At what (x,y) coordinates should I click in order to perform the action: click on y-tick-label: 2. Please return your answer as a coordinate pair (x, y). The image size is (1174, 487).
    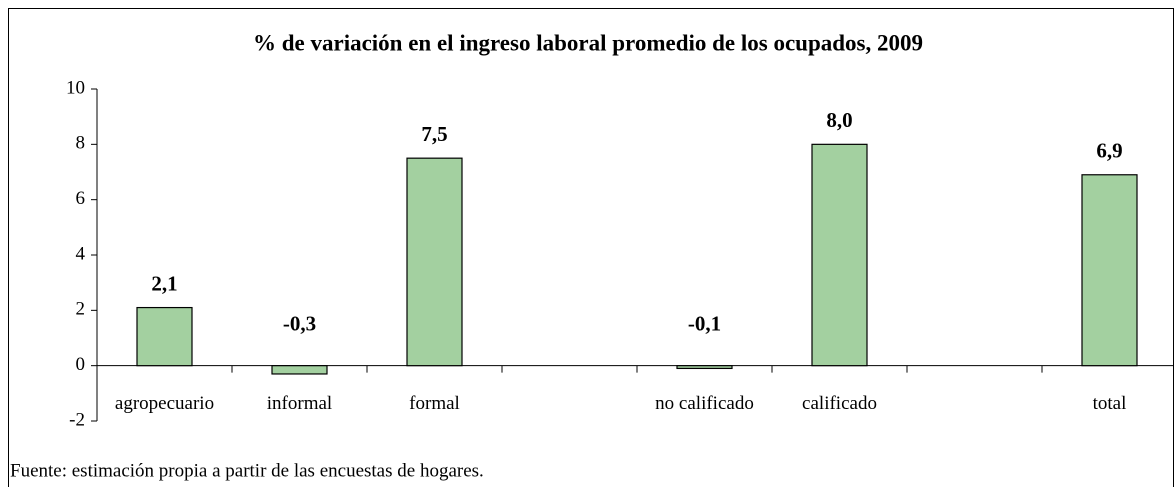
    Looking at the image, I should click on (81, 309).